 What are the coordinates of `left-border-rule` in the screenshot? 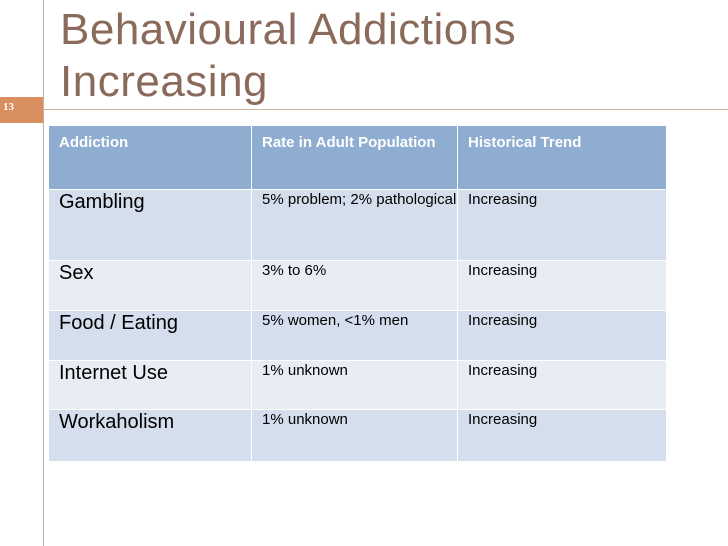 It's located at (43, 273).